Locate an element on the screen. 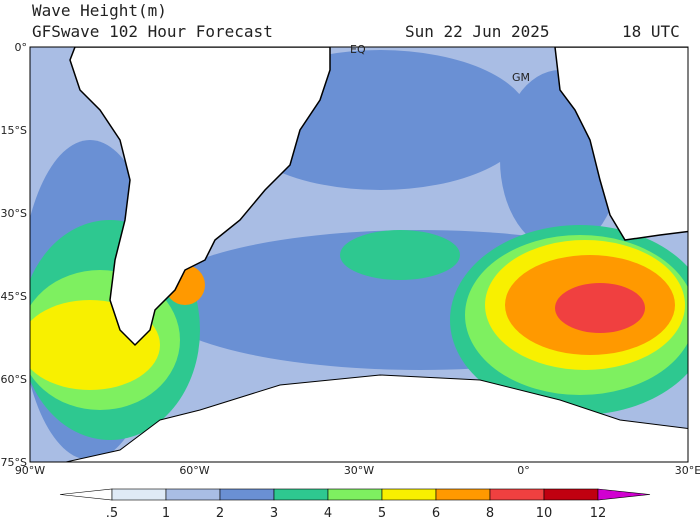 The width and height of the screenshot is (700, 525). lon-label: 90°W is located at coordinates (30, 470).